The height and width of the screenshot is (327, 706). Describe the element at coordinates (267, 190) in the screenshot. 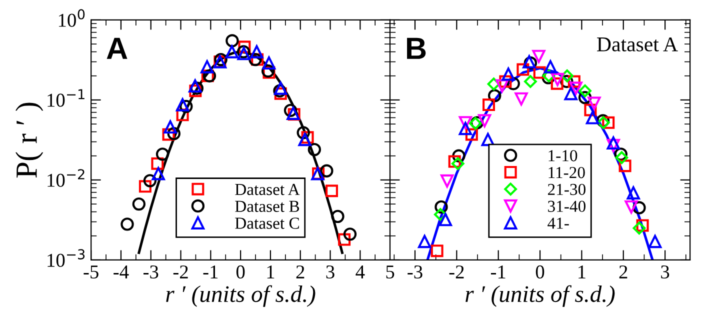

I see `legend-label: Dataset A` at that location.